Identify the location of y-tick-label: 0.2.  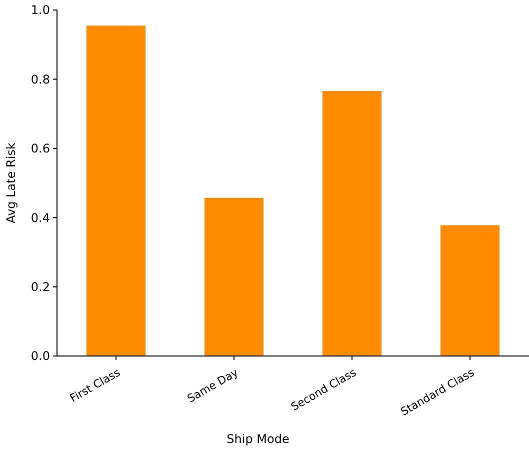
(40, 287).